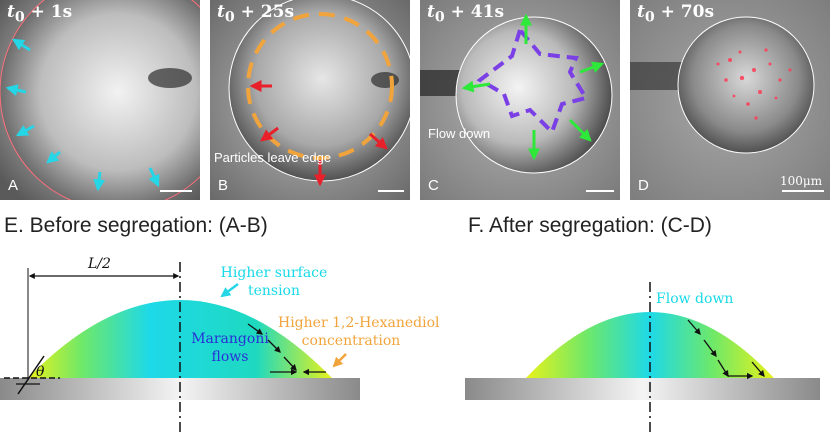 This screenshot has width=830, height=432. What do you see at coordinates (256, 14) in the screenshot?
I see `timestamp-b: t0 + 25s` at bounding box center [256, 14].